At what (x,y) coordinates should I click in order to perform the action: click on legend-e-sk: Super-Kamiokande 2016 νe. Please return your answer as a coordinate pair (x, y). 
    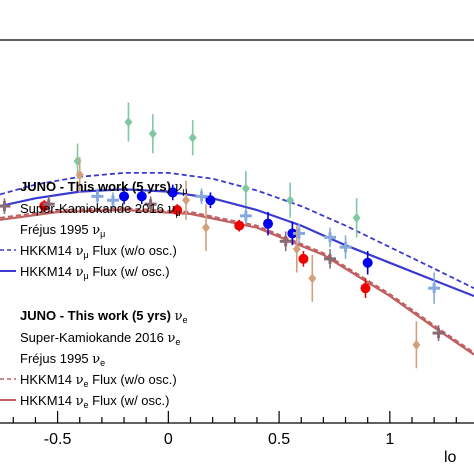
    Looking at the image, I should click on (100, 338).